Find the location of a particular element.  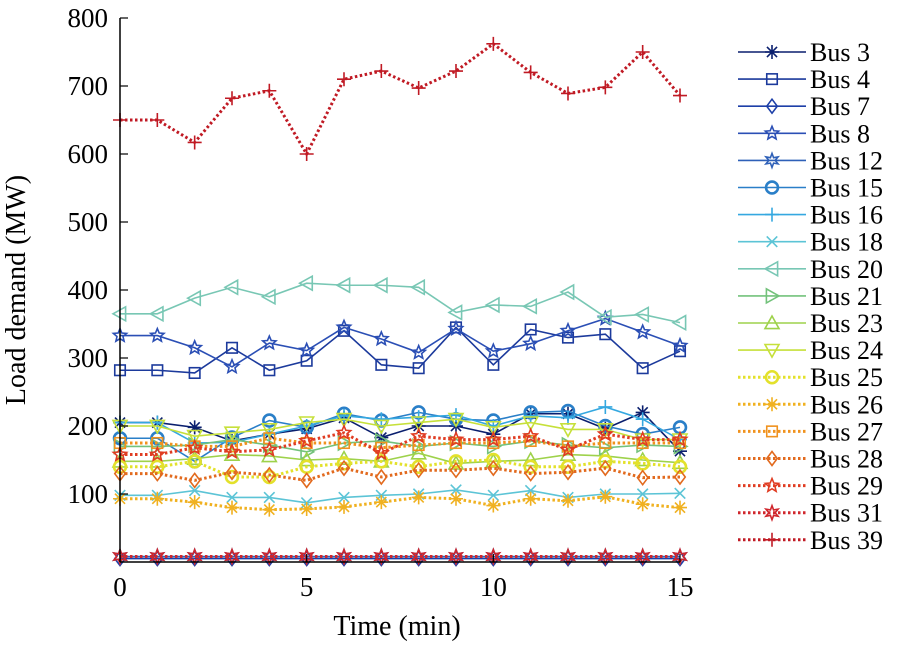

legend-label: Bus 31 is located at coordinates (846, 513).